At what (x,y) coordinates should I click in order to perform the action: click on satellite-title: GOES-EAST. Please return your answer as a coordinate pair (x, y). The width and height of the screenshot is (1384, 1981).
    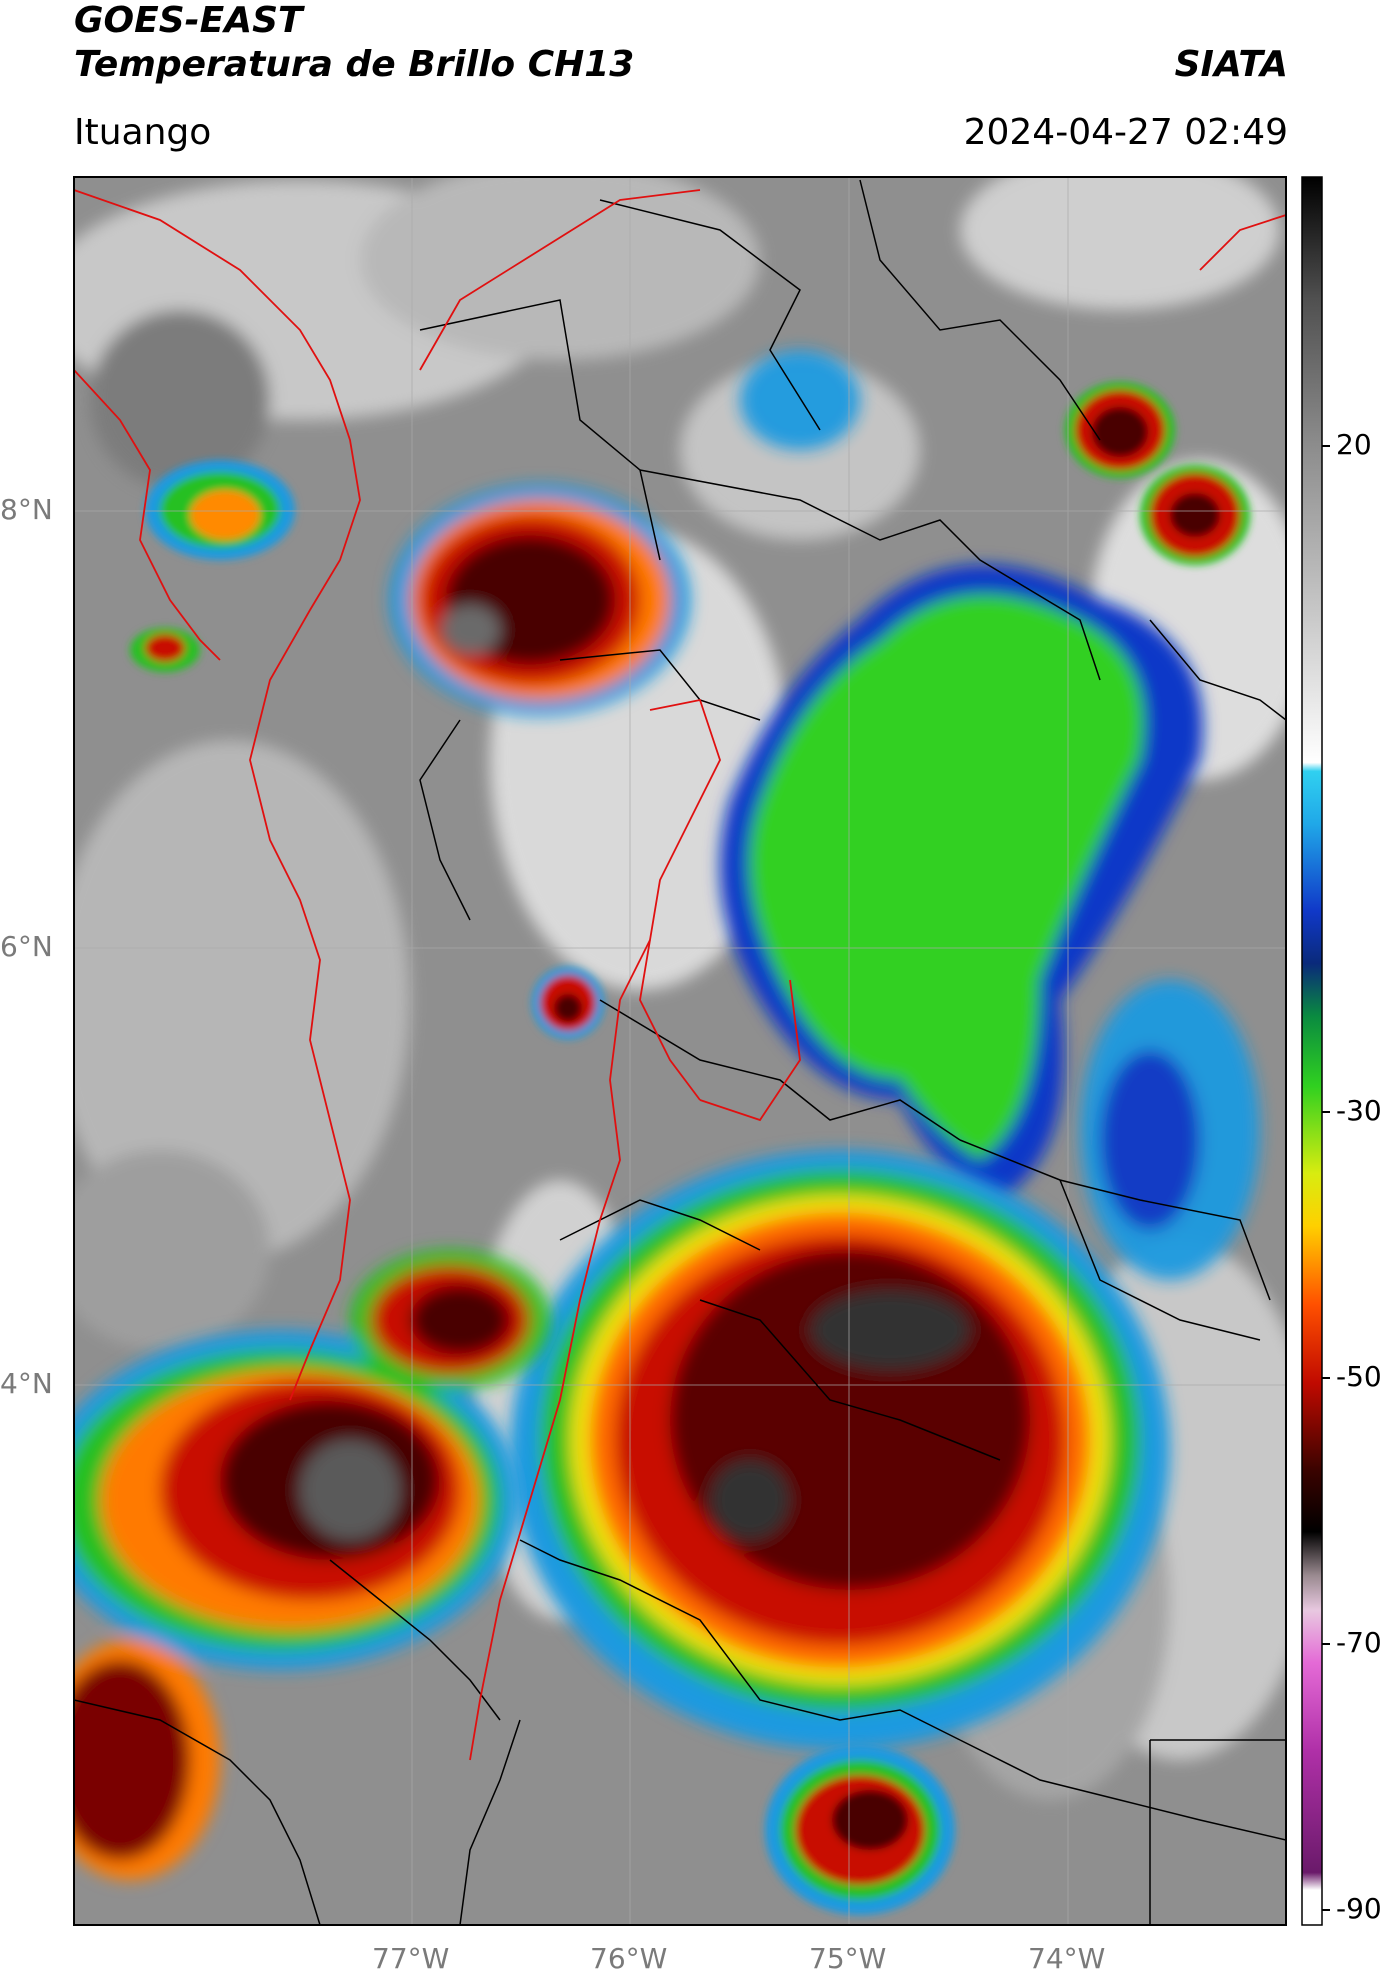
    Looking at the image, I should click on (188, 20).